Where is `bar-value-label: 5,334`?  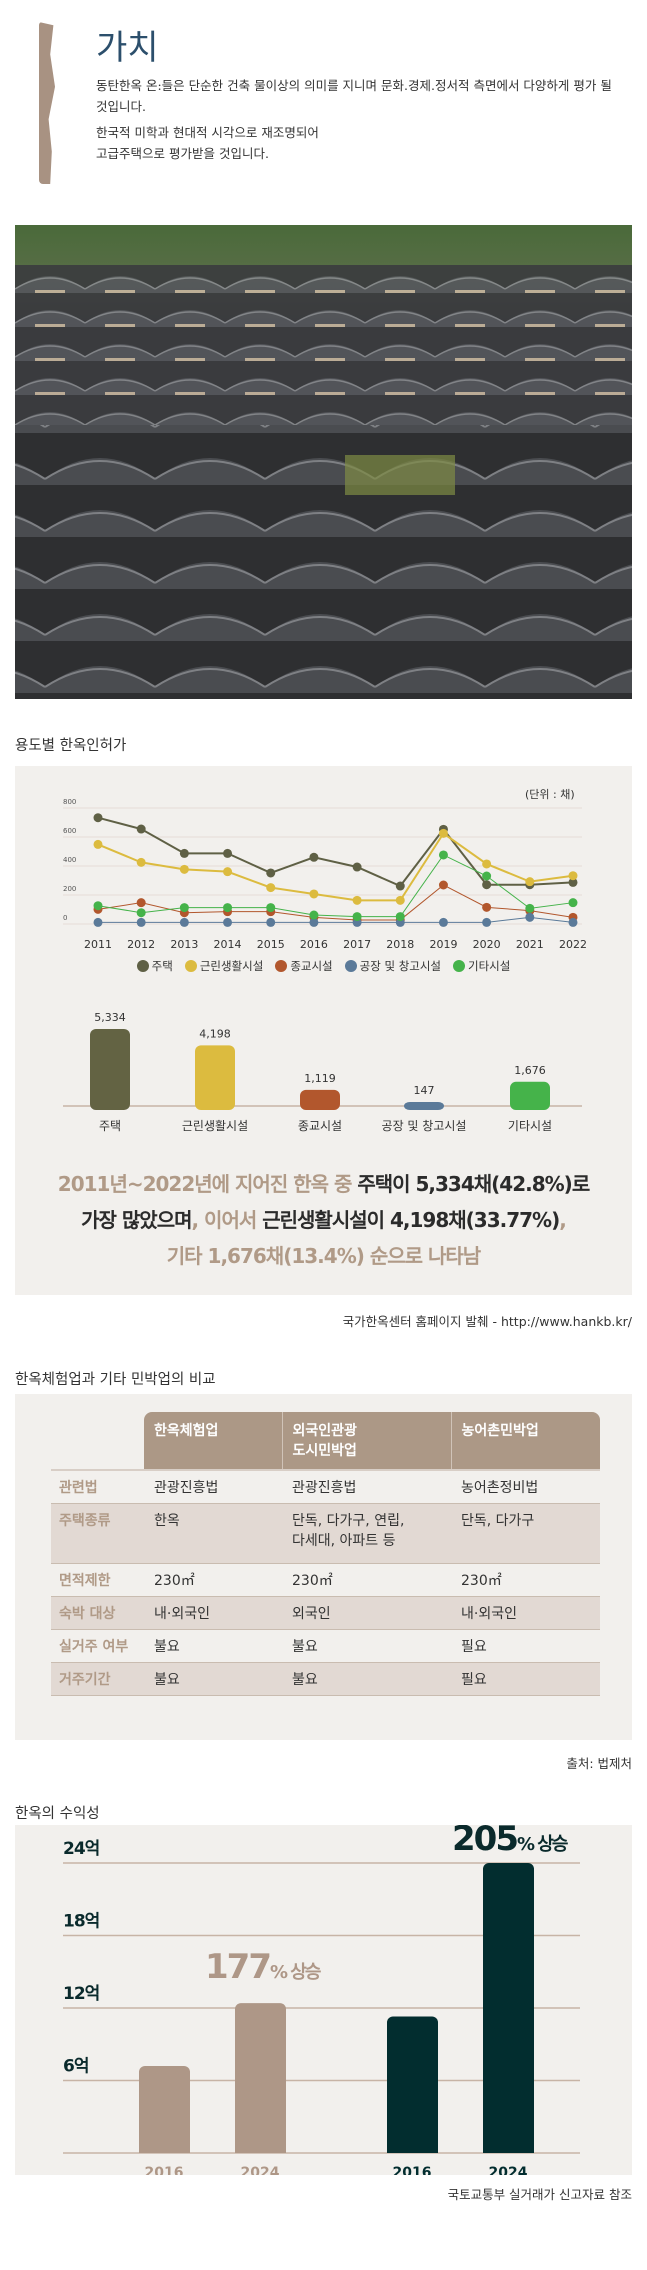
bar-value-label: 5,334 is located at coordinates (110, 1017).